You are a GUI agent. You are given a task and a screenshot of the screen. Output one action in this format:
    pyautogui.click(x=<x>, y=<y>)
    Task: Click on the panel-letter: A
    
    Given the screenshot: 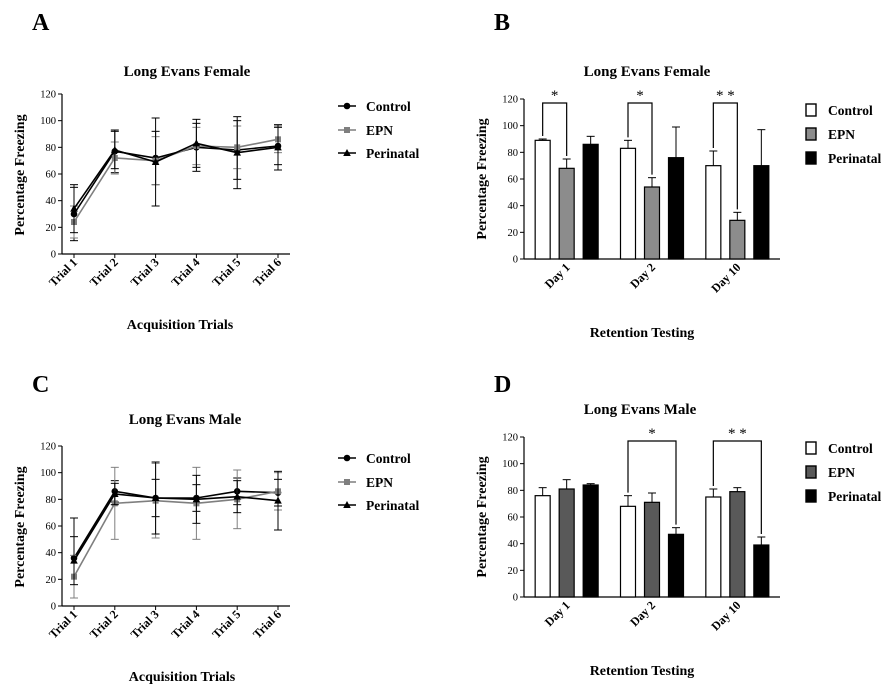 What is the action you would take?
    pyautogui.click(x=41, y=23)
    